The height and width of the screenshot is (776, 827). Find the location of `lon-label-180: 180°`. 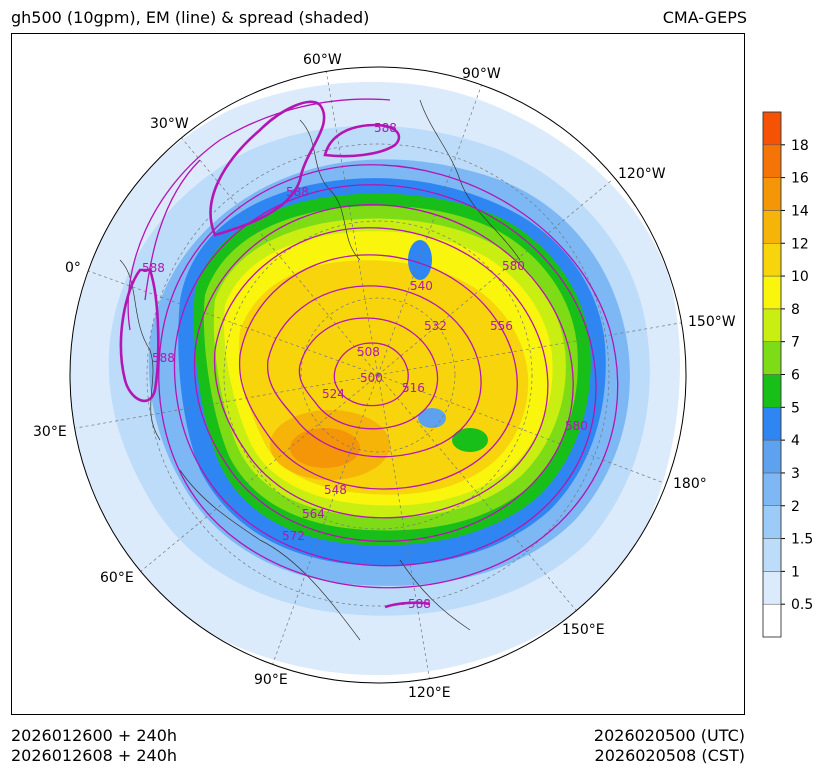

lon-label-180: 180° is located at coordinates (690, 484).